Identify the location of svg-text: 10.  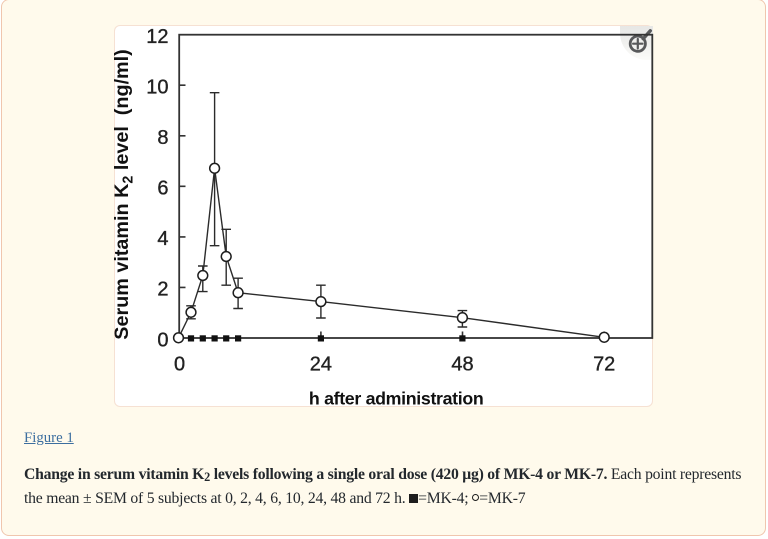
(157, 88).